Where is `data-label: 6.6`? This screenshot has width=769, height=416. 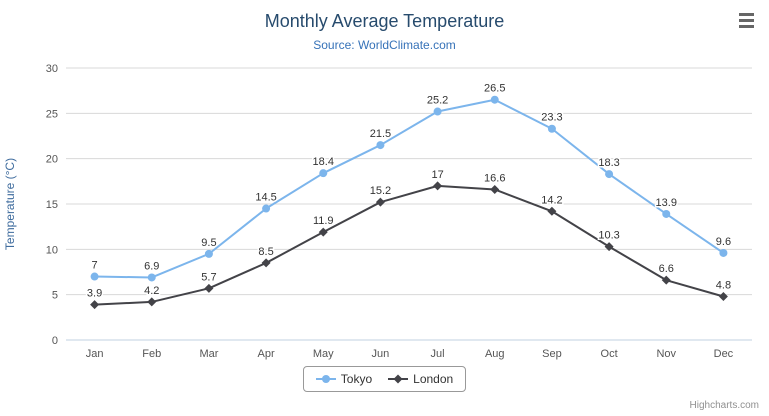 data-label: 6.6 is located at coordinates (666, 269).